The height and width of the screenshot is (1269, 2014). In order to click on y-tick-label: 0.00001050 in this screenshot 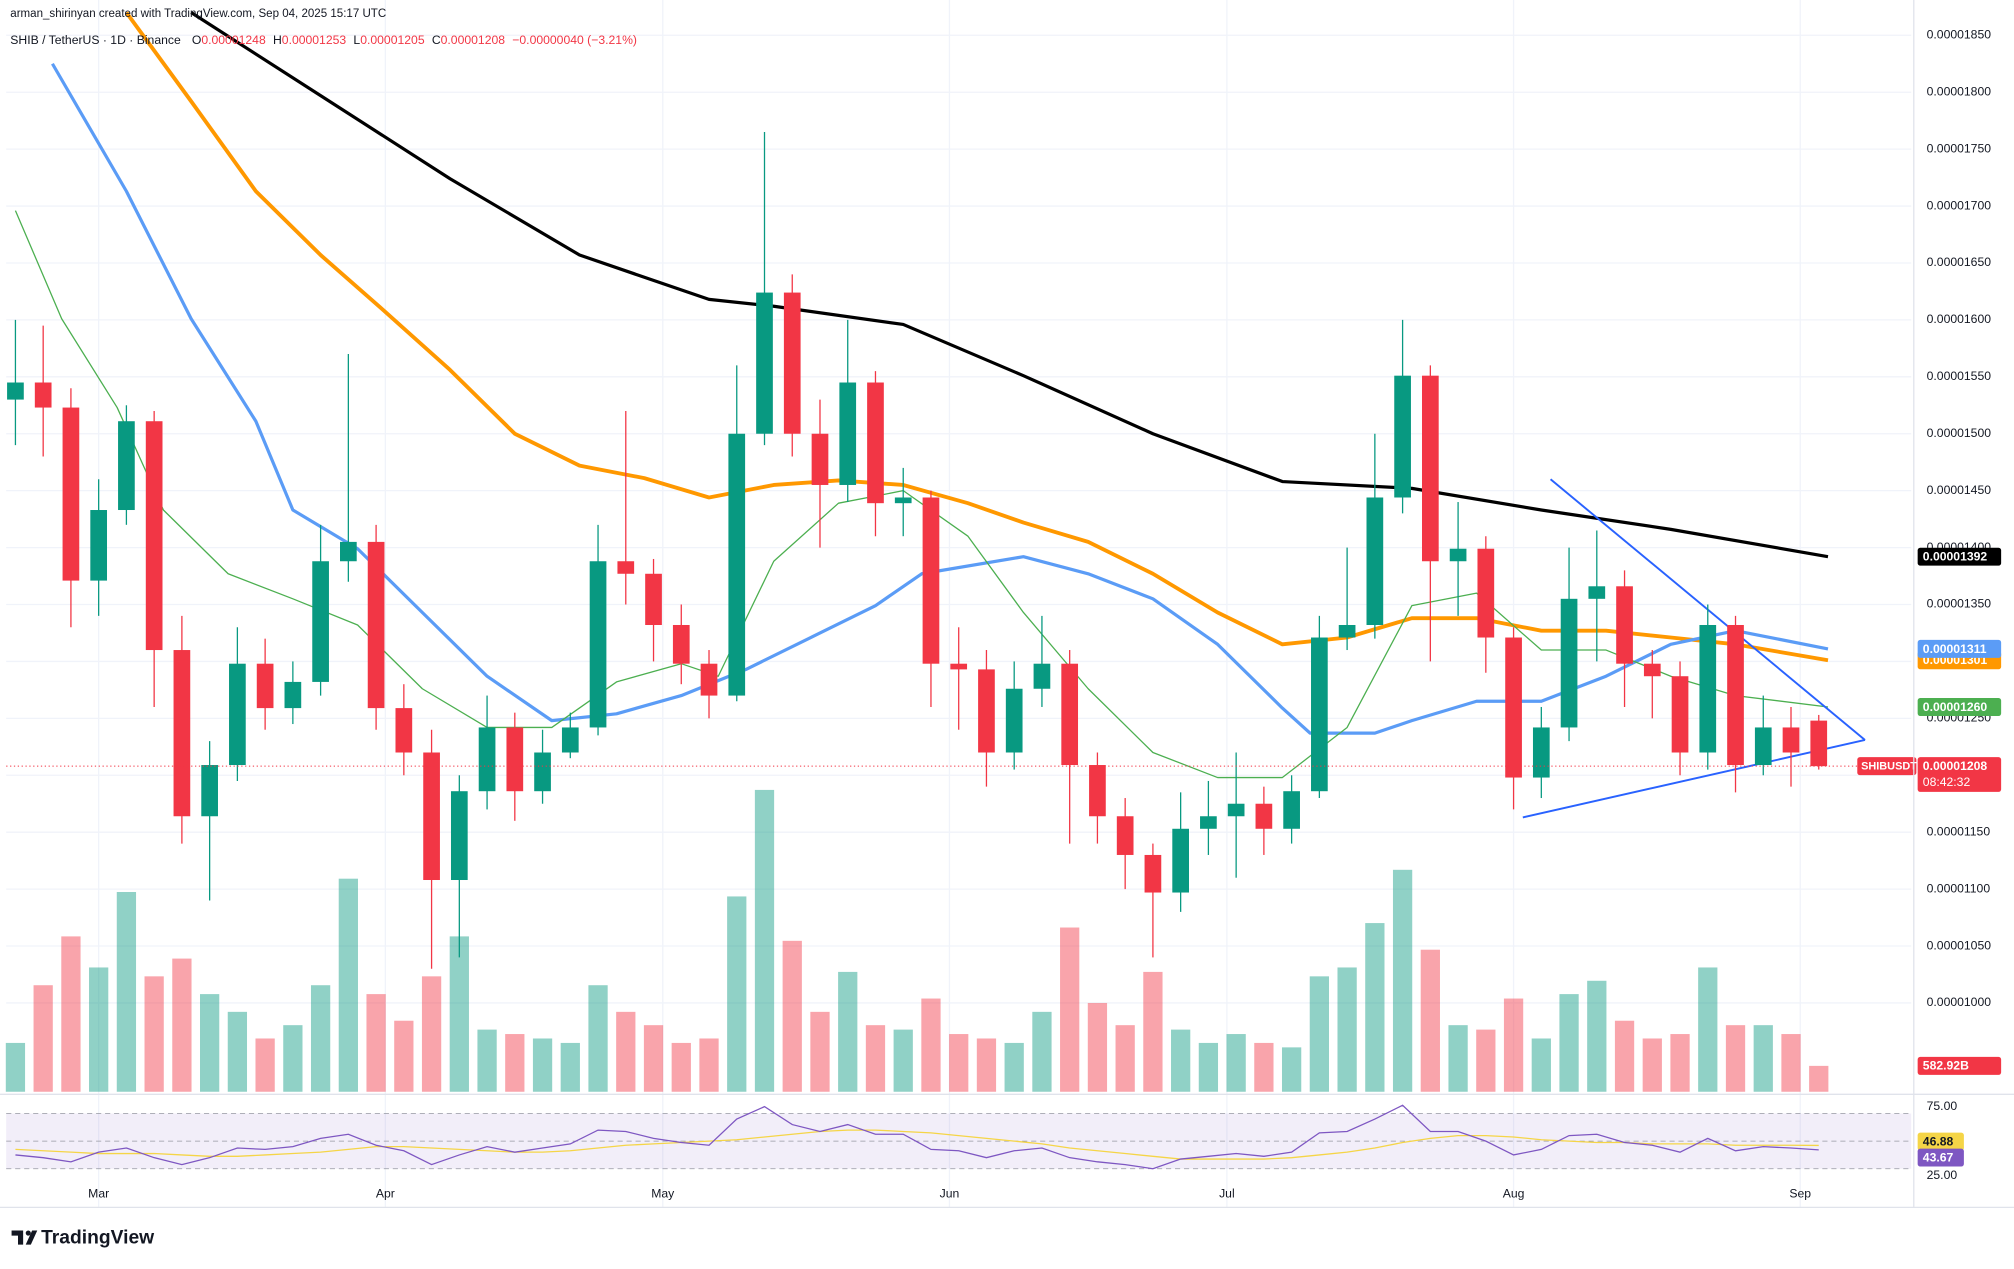, I will do `click(1959, 945)`.